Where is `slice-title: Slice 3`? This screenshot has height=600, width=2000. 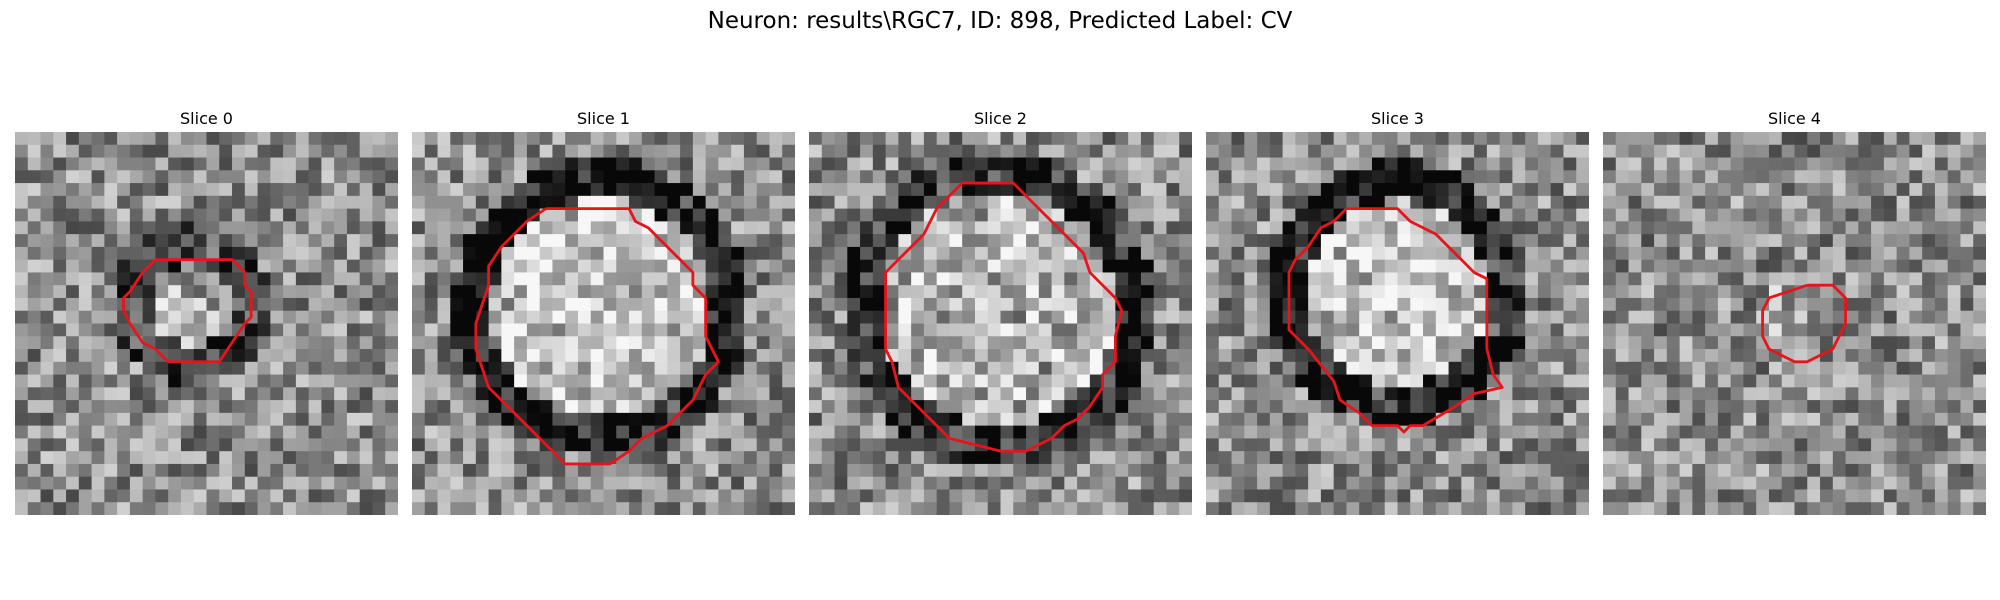
slice-title: Slice 3 is located at coordinates (1397, 118).